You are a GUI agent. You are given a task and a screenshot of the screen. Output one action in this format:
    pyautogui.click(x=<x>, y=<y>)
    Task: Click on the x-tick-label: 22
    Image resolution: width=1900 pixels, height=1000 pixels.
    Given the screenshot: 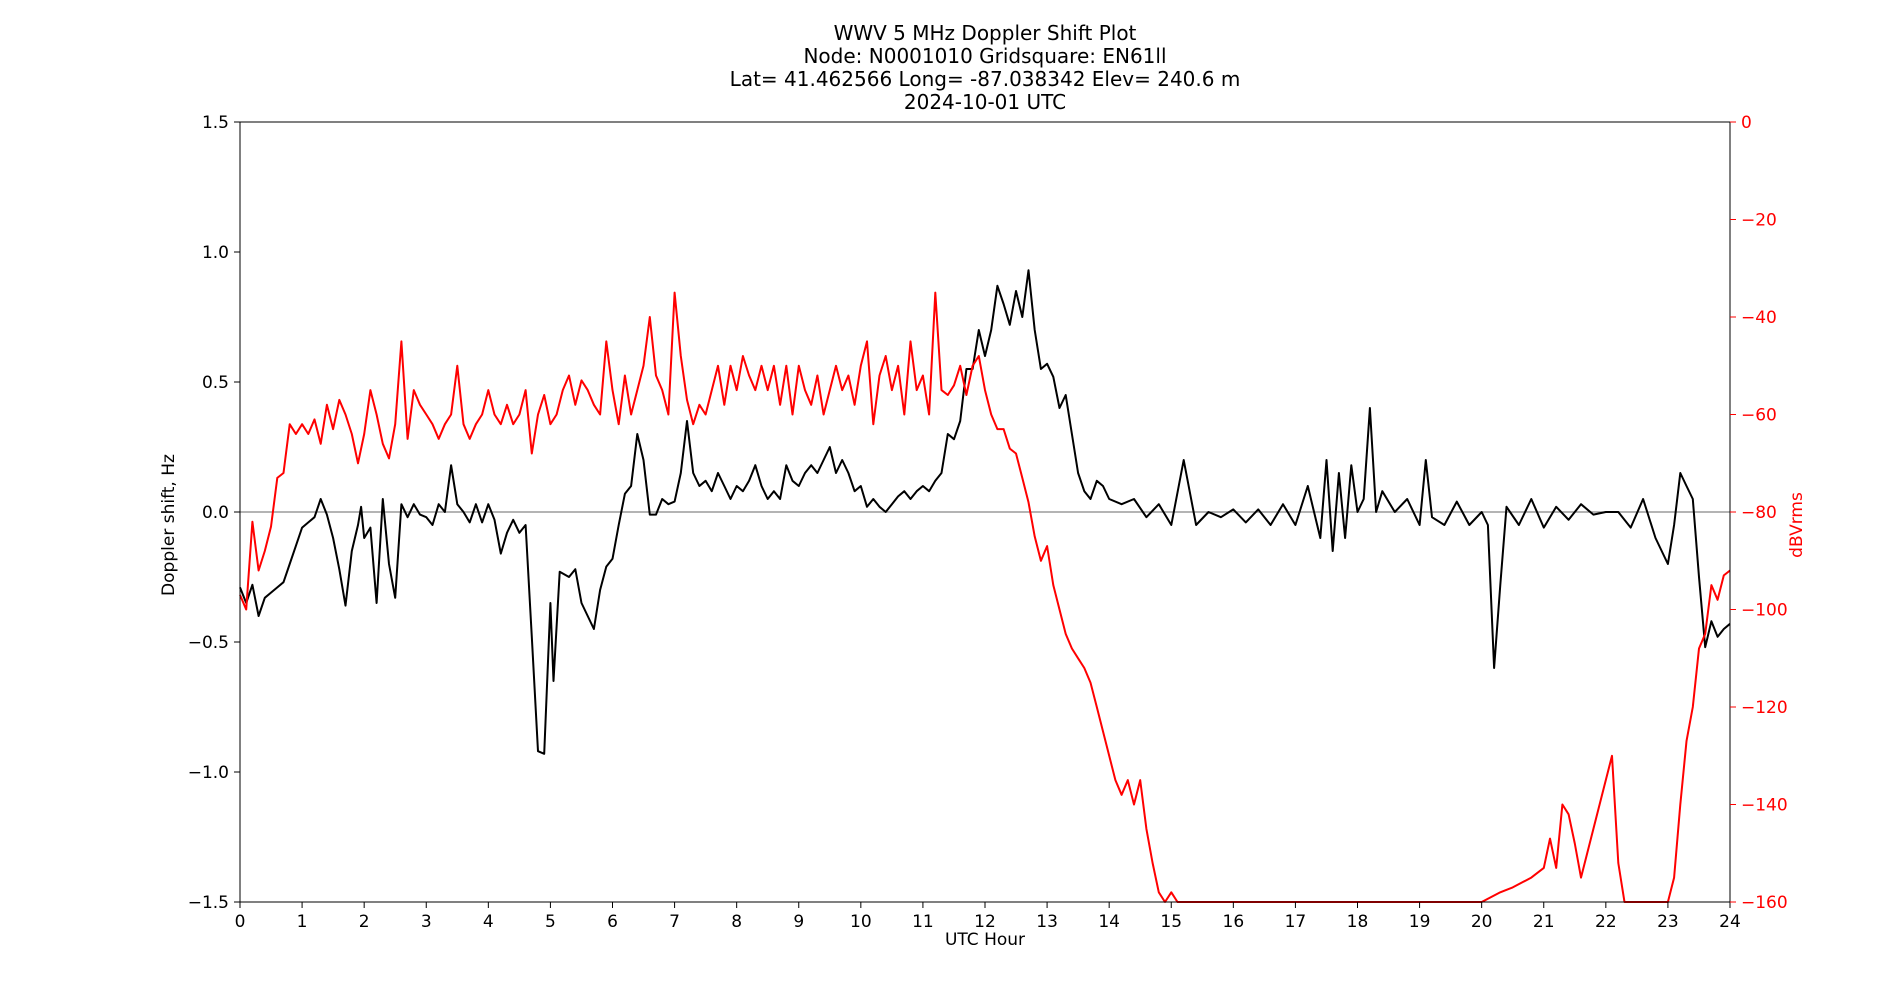 What is the action you would take?
    pyautogui.click(x=1606, y=922)
    